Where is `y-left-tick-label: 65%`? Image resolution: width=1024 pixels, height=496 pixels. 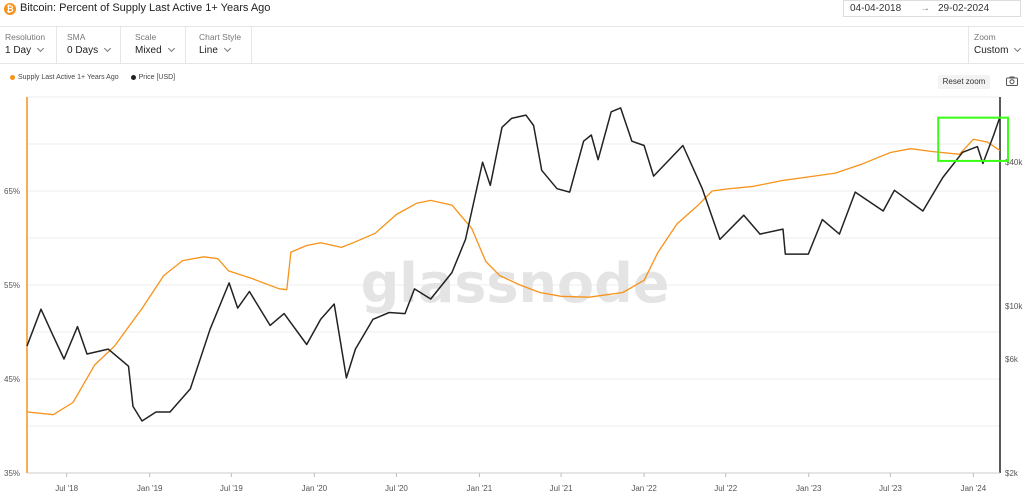
y-left-tick-label: 65% is located at coordinates (12, 191).